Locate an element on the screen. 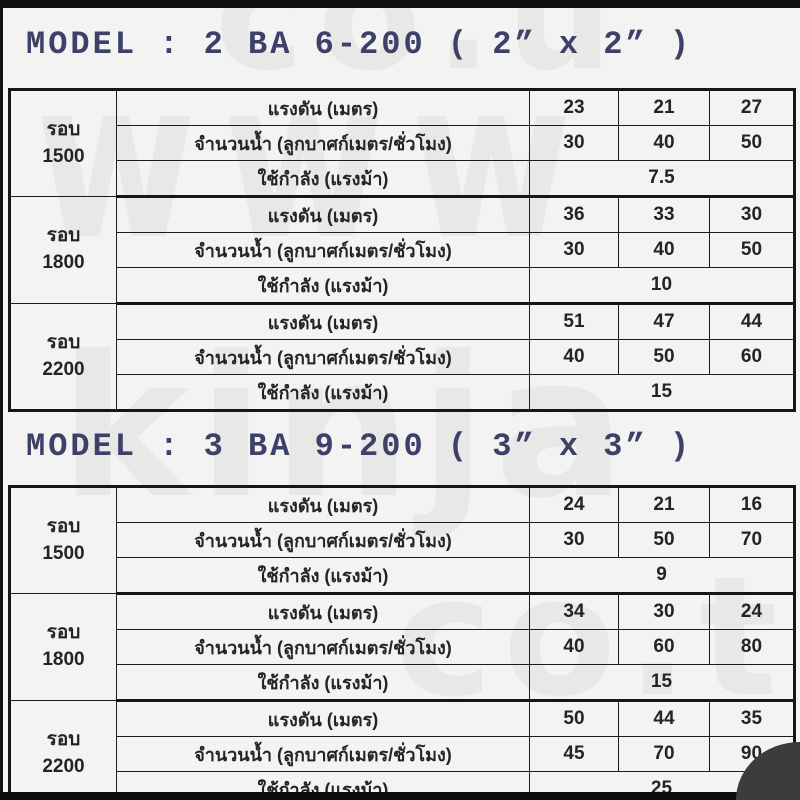 This screenshot has width=800, height=800. pressure-value: 36 is located at coordinates (574, 214).